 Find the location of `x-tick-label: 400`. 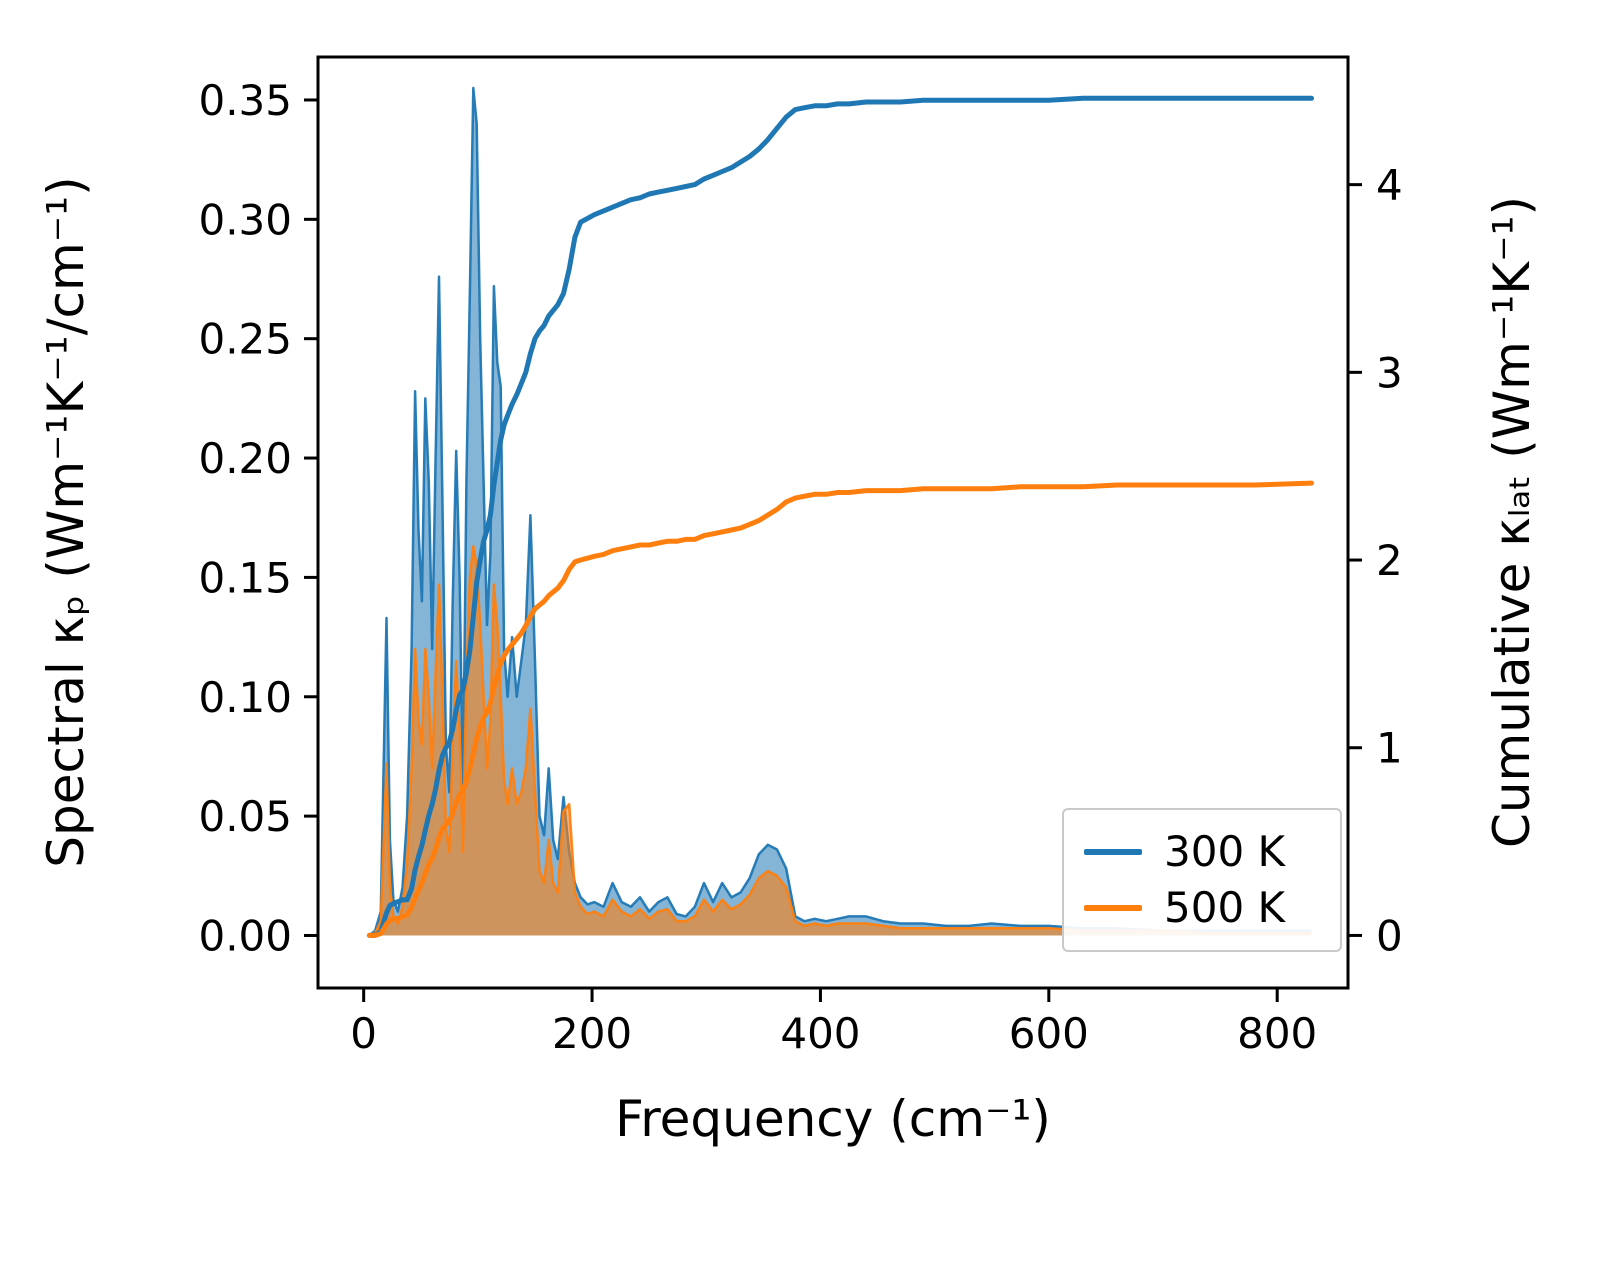

x-tick-label: 400 is located at coordinates (820, 1033).